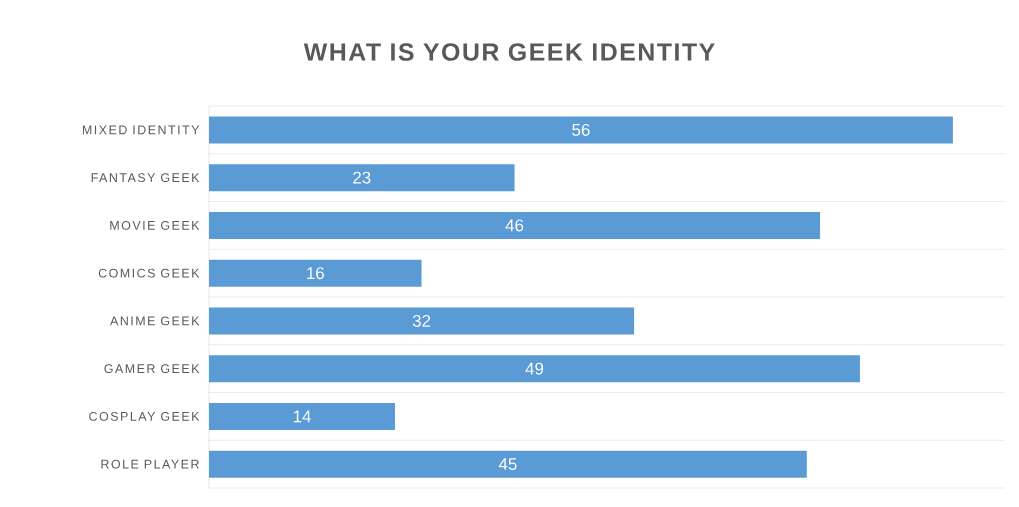  What do you see at coordinates (155, 225) in the screenshot?
I see `y-tick-label: MOVIE GEEK` at bounding box center [155, 225].